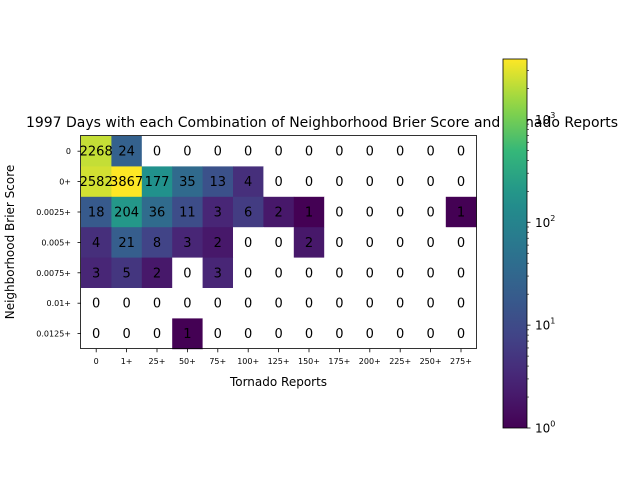  Describe the element at coordinates (187, 182) in the screenshot. I see `cell-value-label: 35` at that location.